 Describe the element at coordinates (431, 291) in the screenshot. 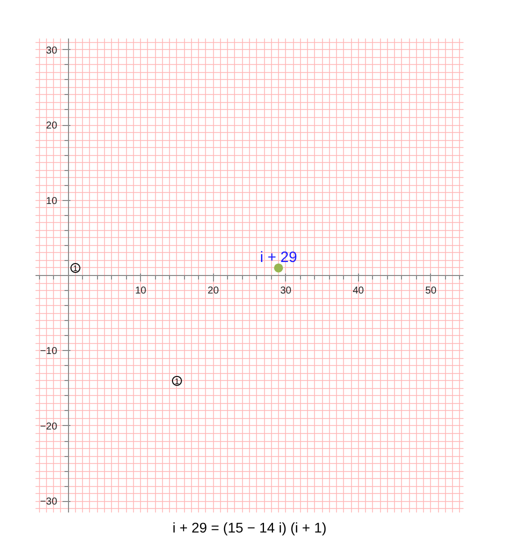

I see `x-tick-label: 50` at that location.